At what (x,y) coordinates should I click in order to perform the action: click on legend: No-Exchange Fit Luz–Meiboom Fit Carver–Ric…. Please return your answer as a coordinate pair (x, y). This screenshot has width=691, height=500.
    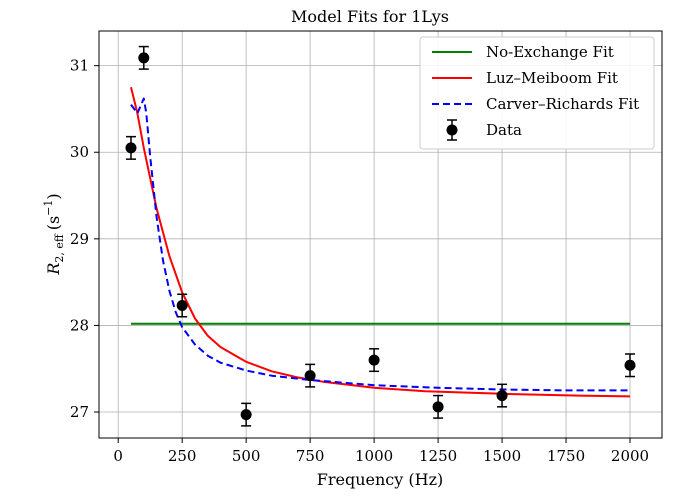
    Looking at the image, I should click on (537, 93).